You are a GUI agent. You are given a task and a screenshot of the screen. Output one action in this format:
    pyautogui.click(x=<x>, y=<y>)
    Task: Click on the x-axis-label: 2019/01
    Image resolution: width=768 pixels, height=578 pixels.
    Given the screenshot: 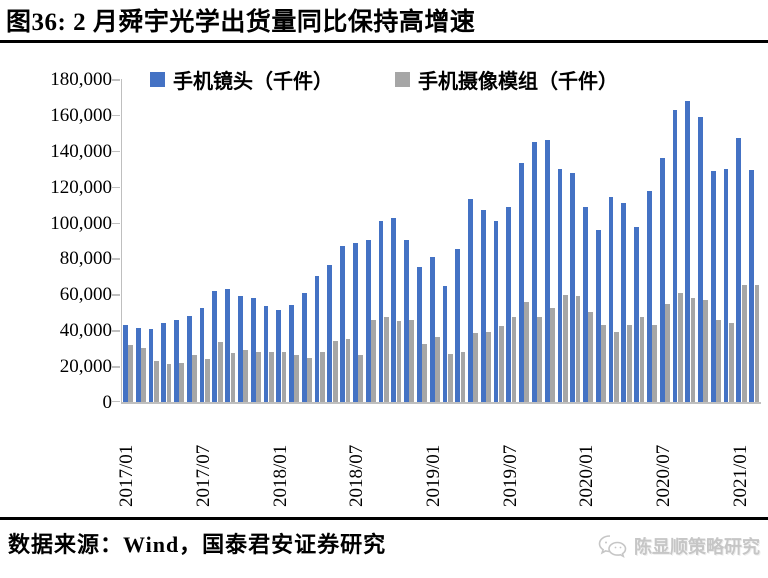 What is the action you would take?
    pyautogui.click(x=434, y=475)
    